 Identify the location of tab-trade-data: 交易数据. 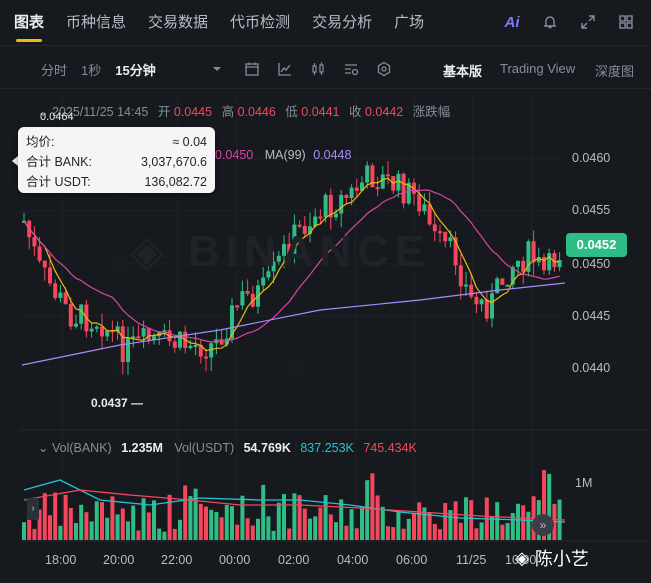
(178, 22).